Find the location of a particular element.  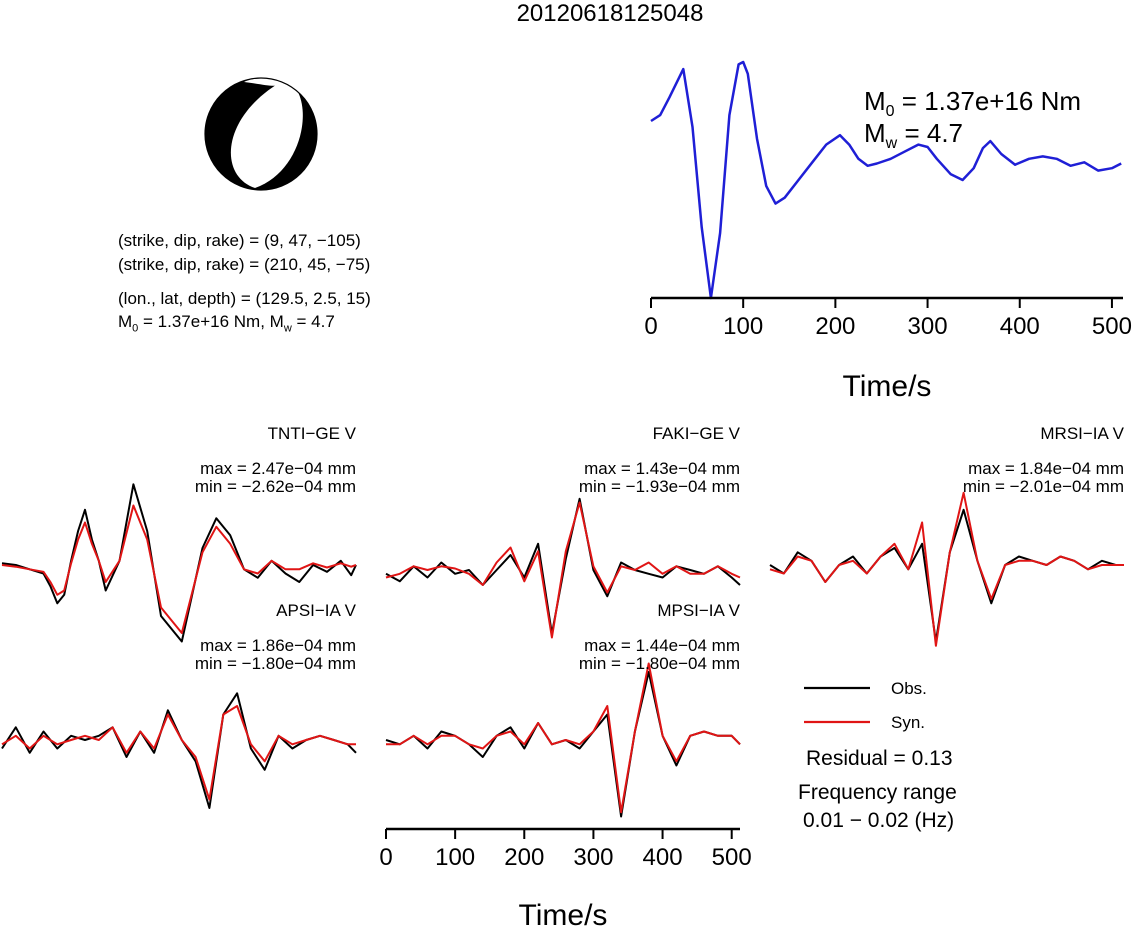

station-label: MPSI−IA V is located at coordinates (698, 610).